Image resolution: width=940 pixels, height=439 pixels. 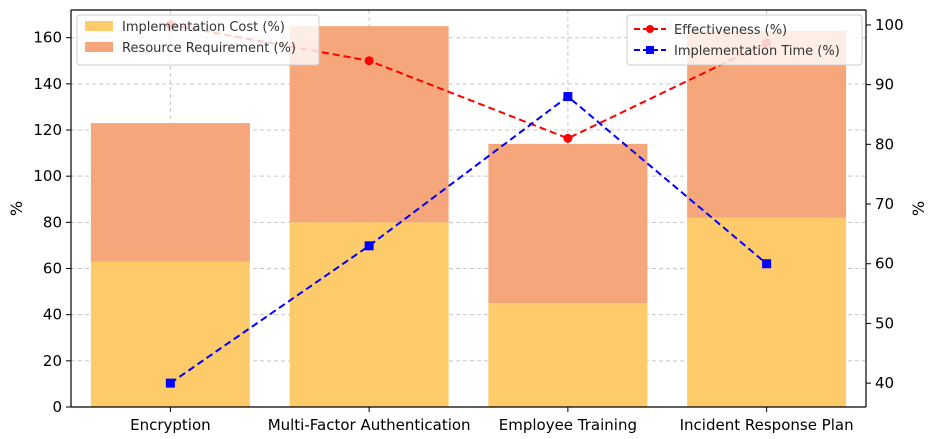 What do you see at coordinates (47, 176) in the screenshot?
I see `y-tick-label-left: 100` at bounding box center [47, 176].